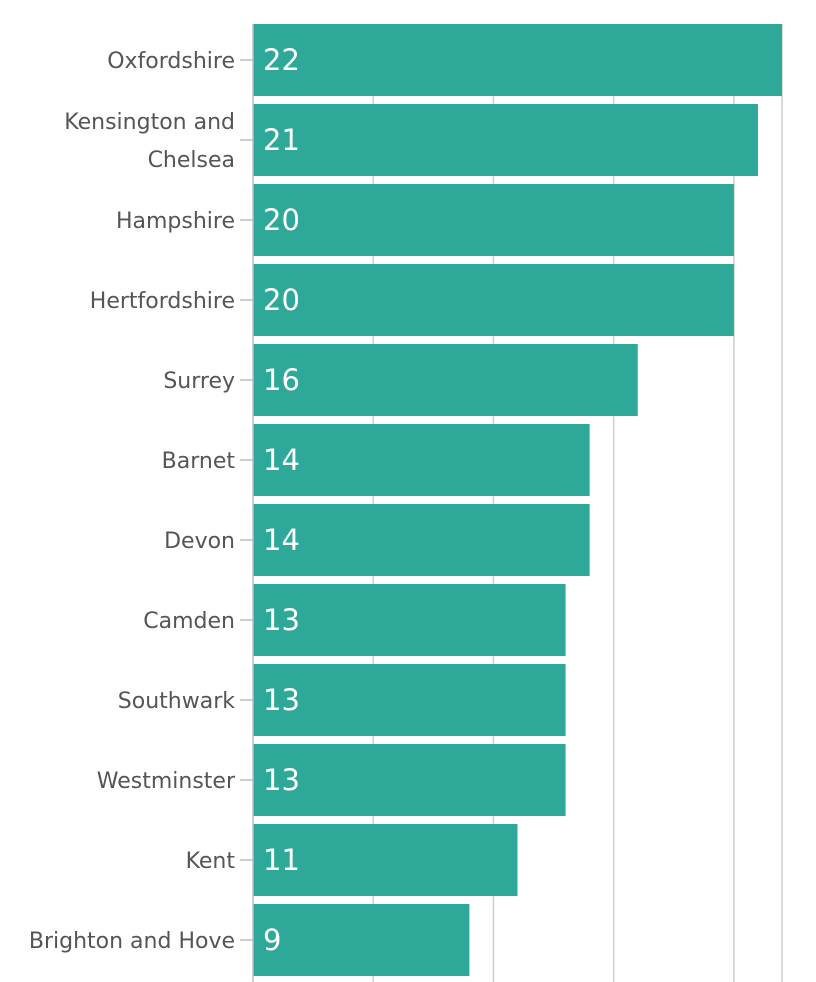 This screenshot has height=982, width=816. I want to click on value-label-11: 9, so click(272, 940).